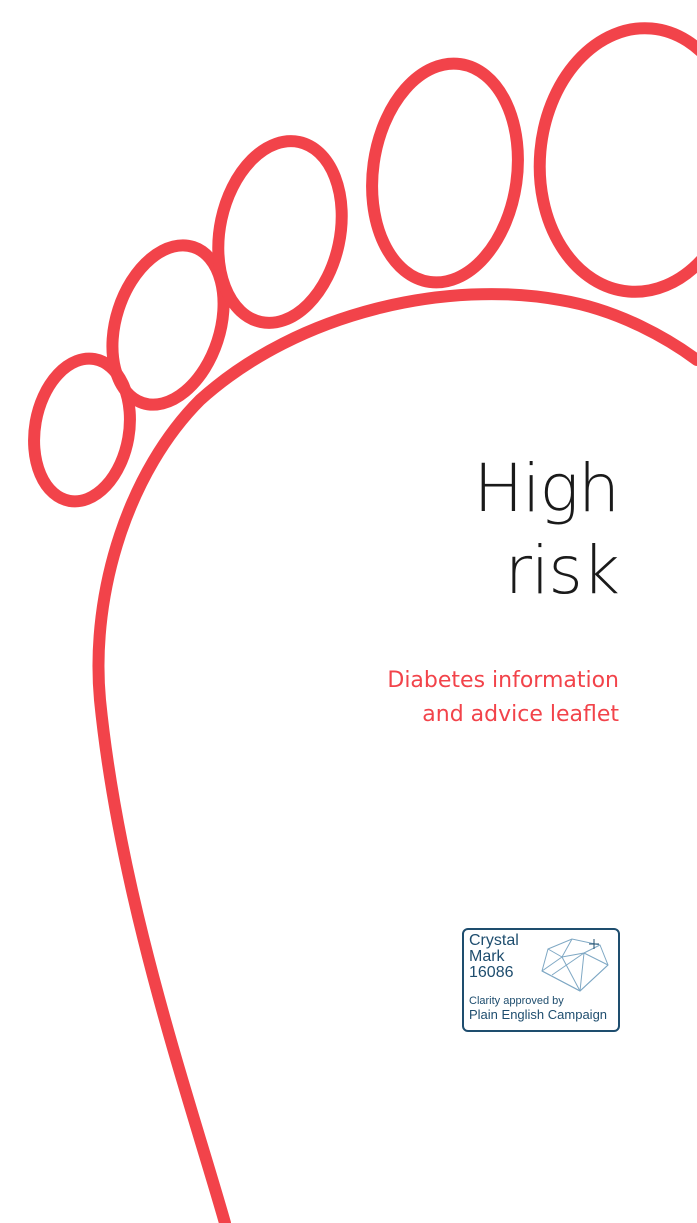 The width and height of the screenshot is (697, 1223). Describe the element at coordinates (494, 941) in the screenshot. I see `crystal-mark-line1: Crystal` at that location.